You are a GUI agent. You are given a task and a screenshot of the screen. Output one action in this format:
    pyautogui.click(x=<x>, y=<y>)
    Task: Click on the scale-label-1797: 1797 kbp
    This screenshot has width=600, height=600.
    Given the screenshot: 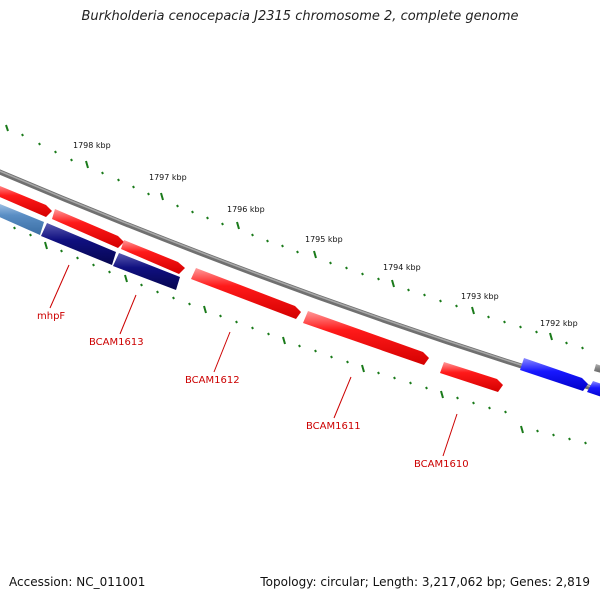 What is the action you would take?
    pyautogui.click(x=168, y=177)
    